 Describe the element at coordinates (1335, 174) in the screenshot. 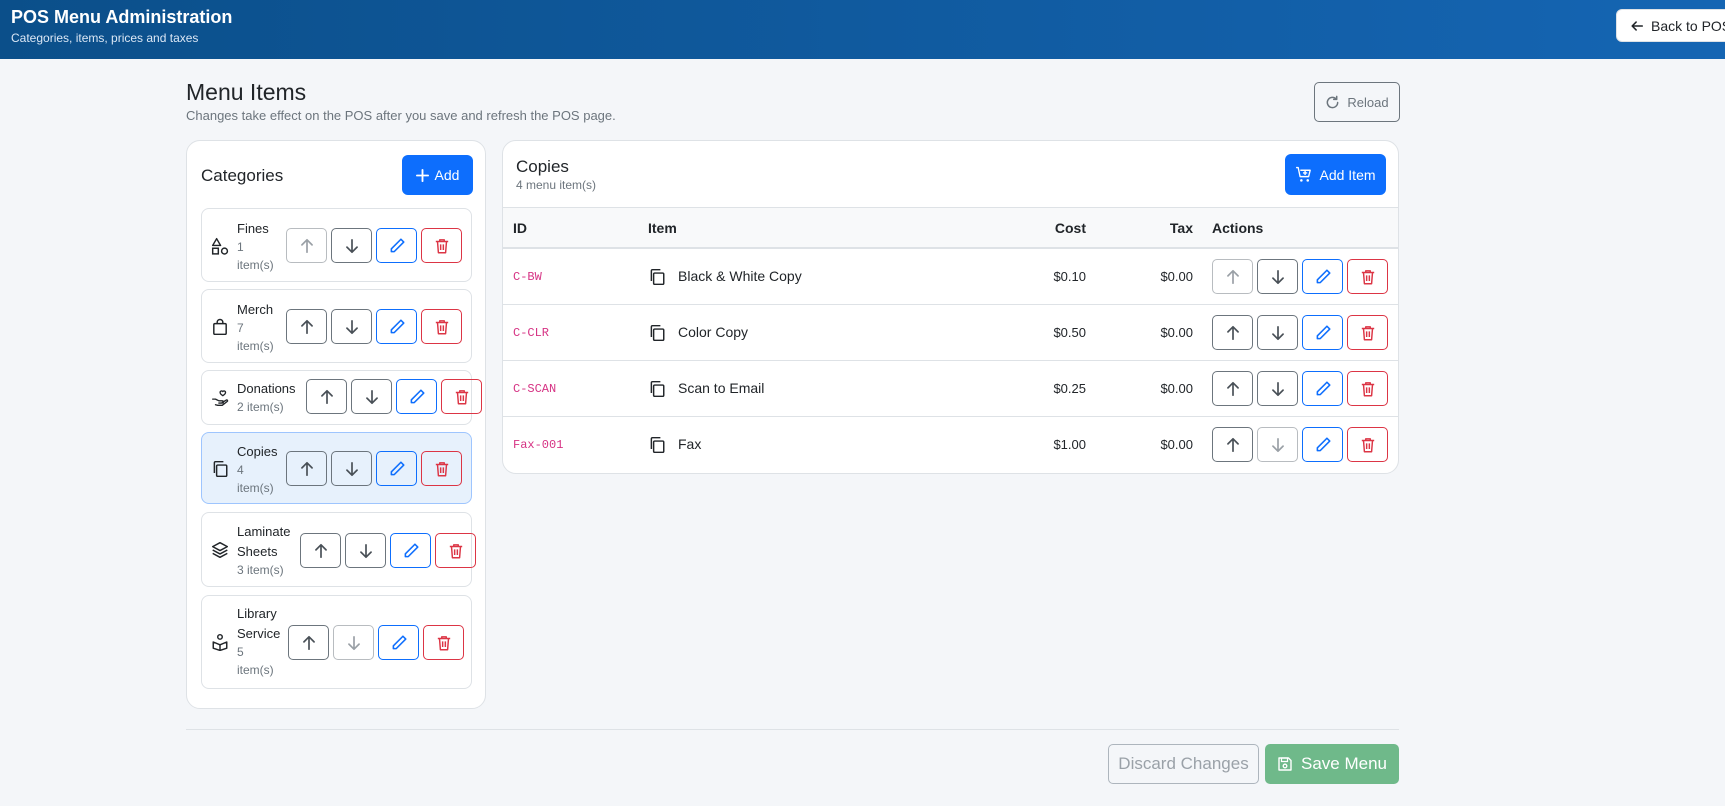

I see `add-item-button: Add Item` at that location.